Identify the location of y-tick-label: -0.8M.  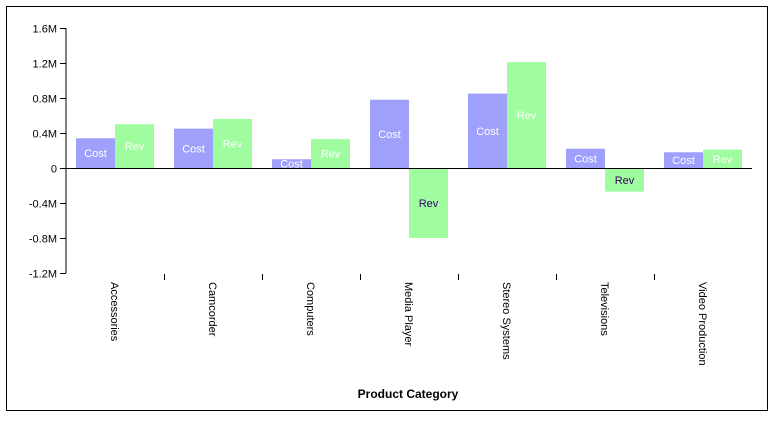
(43, 240).